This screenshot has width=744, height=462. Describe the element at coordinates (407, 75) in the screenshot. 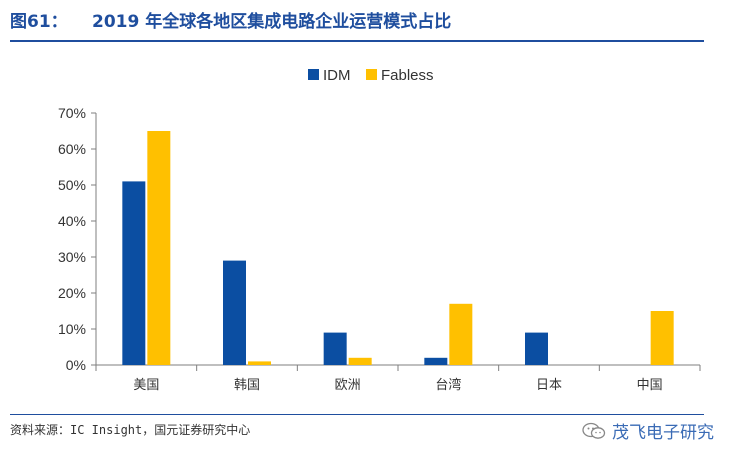

I see `legend-label: Fabless` at that location.